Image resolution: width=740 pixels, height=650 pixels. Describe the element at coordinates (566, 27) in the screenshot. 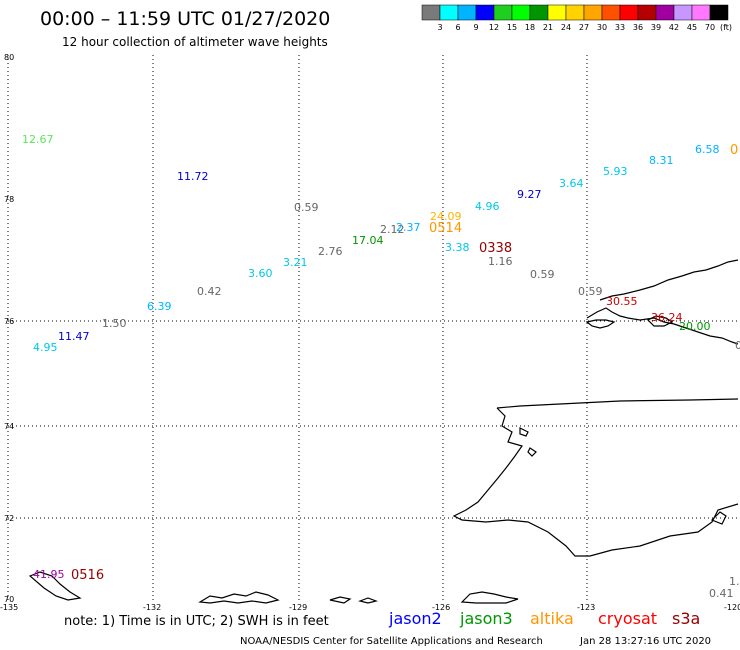

I see `color-scale-label: 24` at that location.